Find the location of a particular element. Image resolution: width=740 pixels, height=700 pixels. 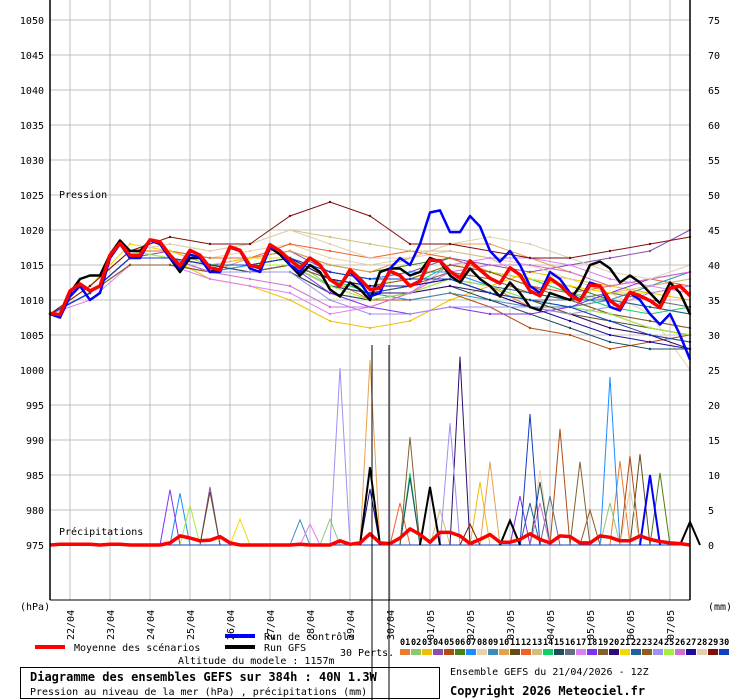

member-10-precip-spike is located at coordinates (490, 503).